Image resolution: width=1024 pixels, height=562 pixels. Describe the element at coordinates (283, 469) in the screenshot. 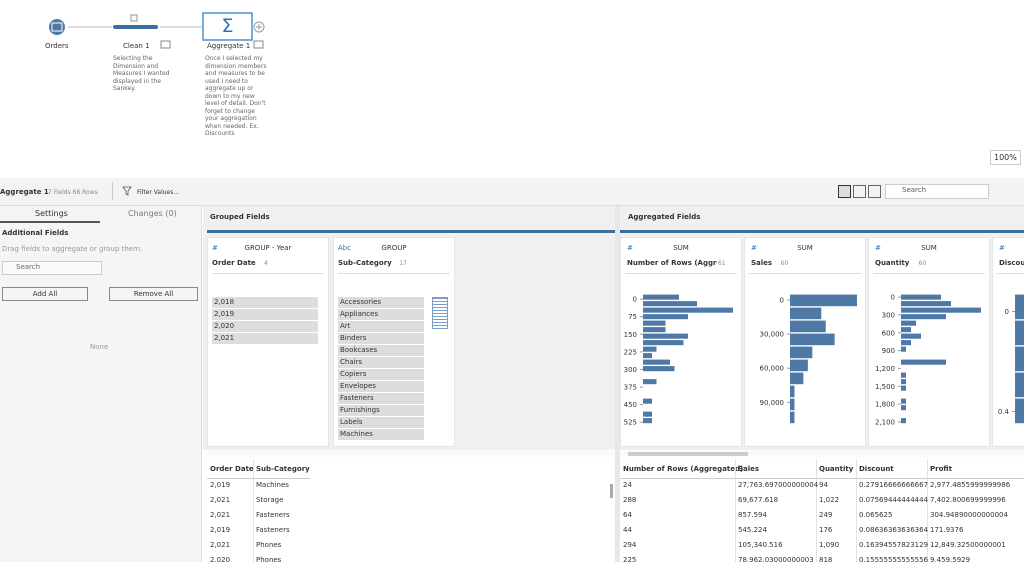

I see `column-header: Sub-Category` at that location.